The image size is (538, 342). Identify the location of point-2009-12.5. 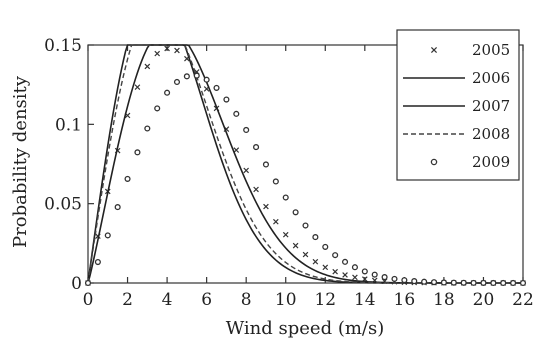
(335, 255).